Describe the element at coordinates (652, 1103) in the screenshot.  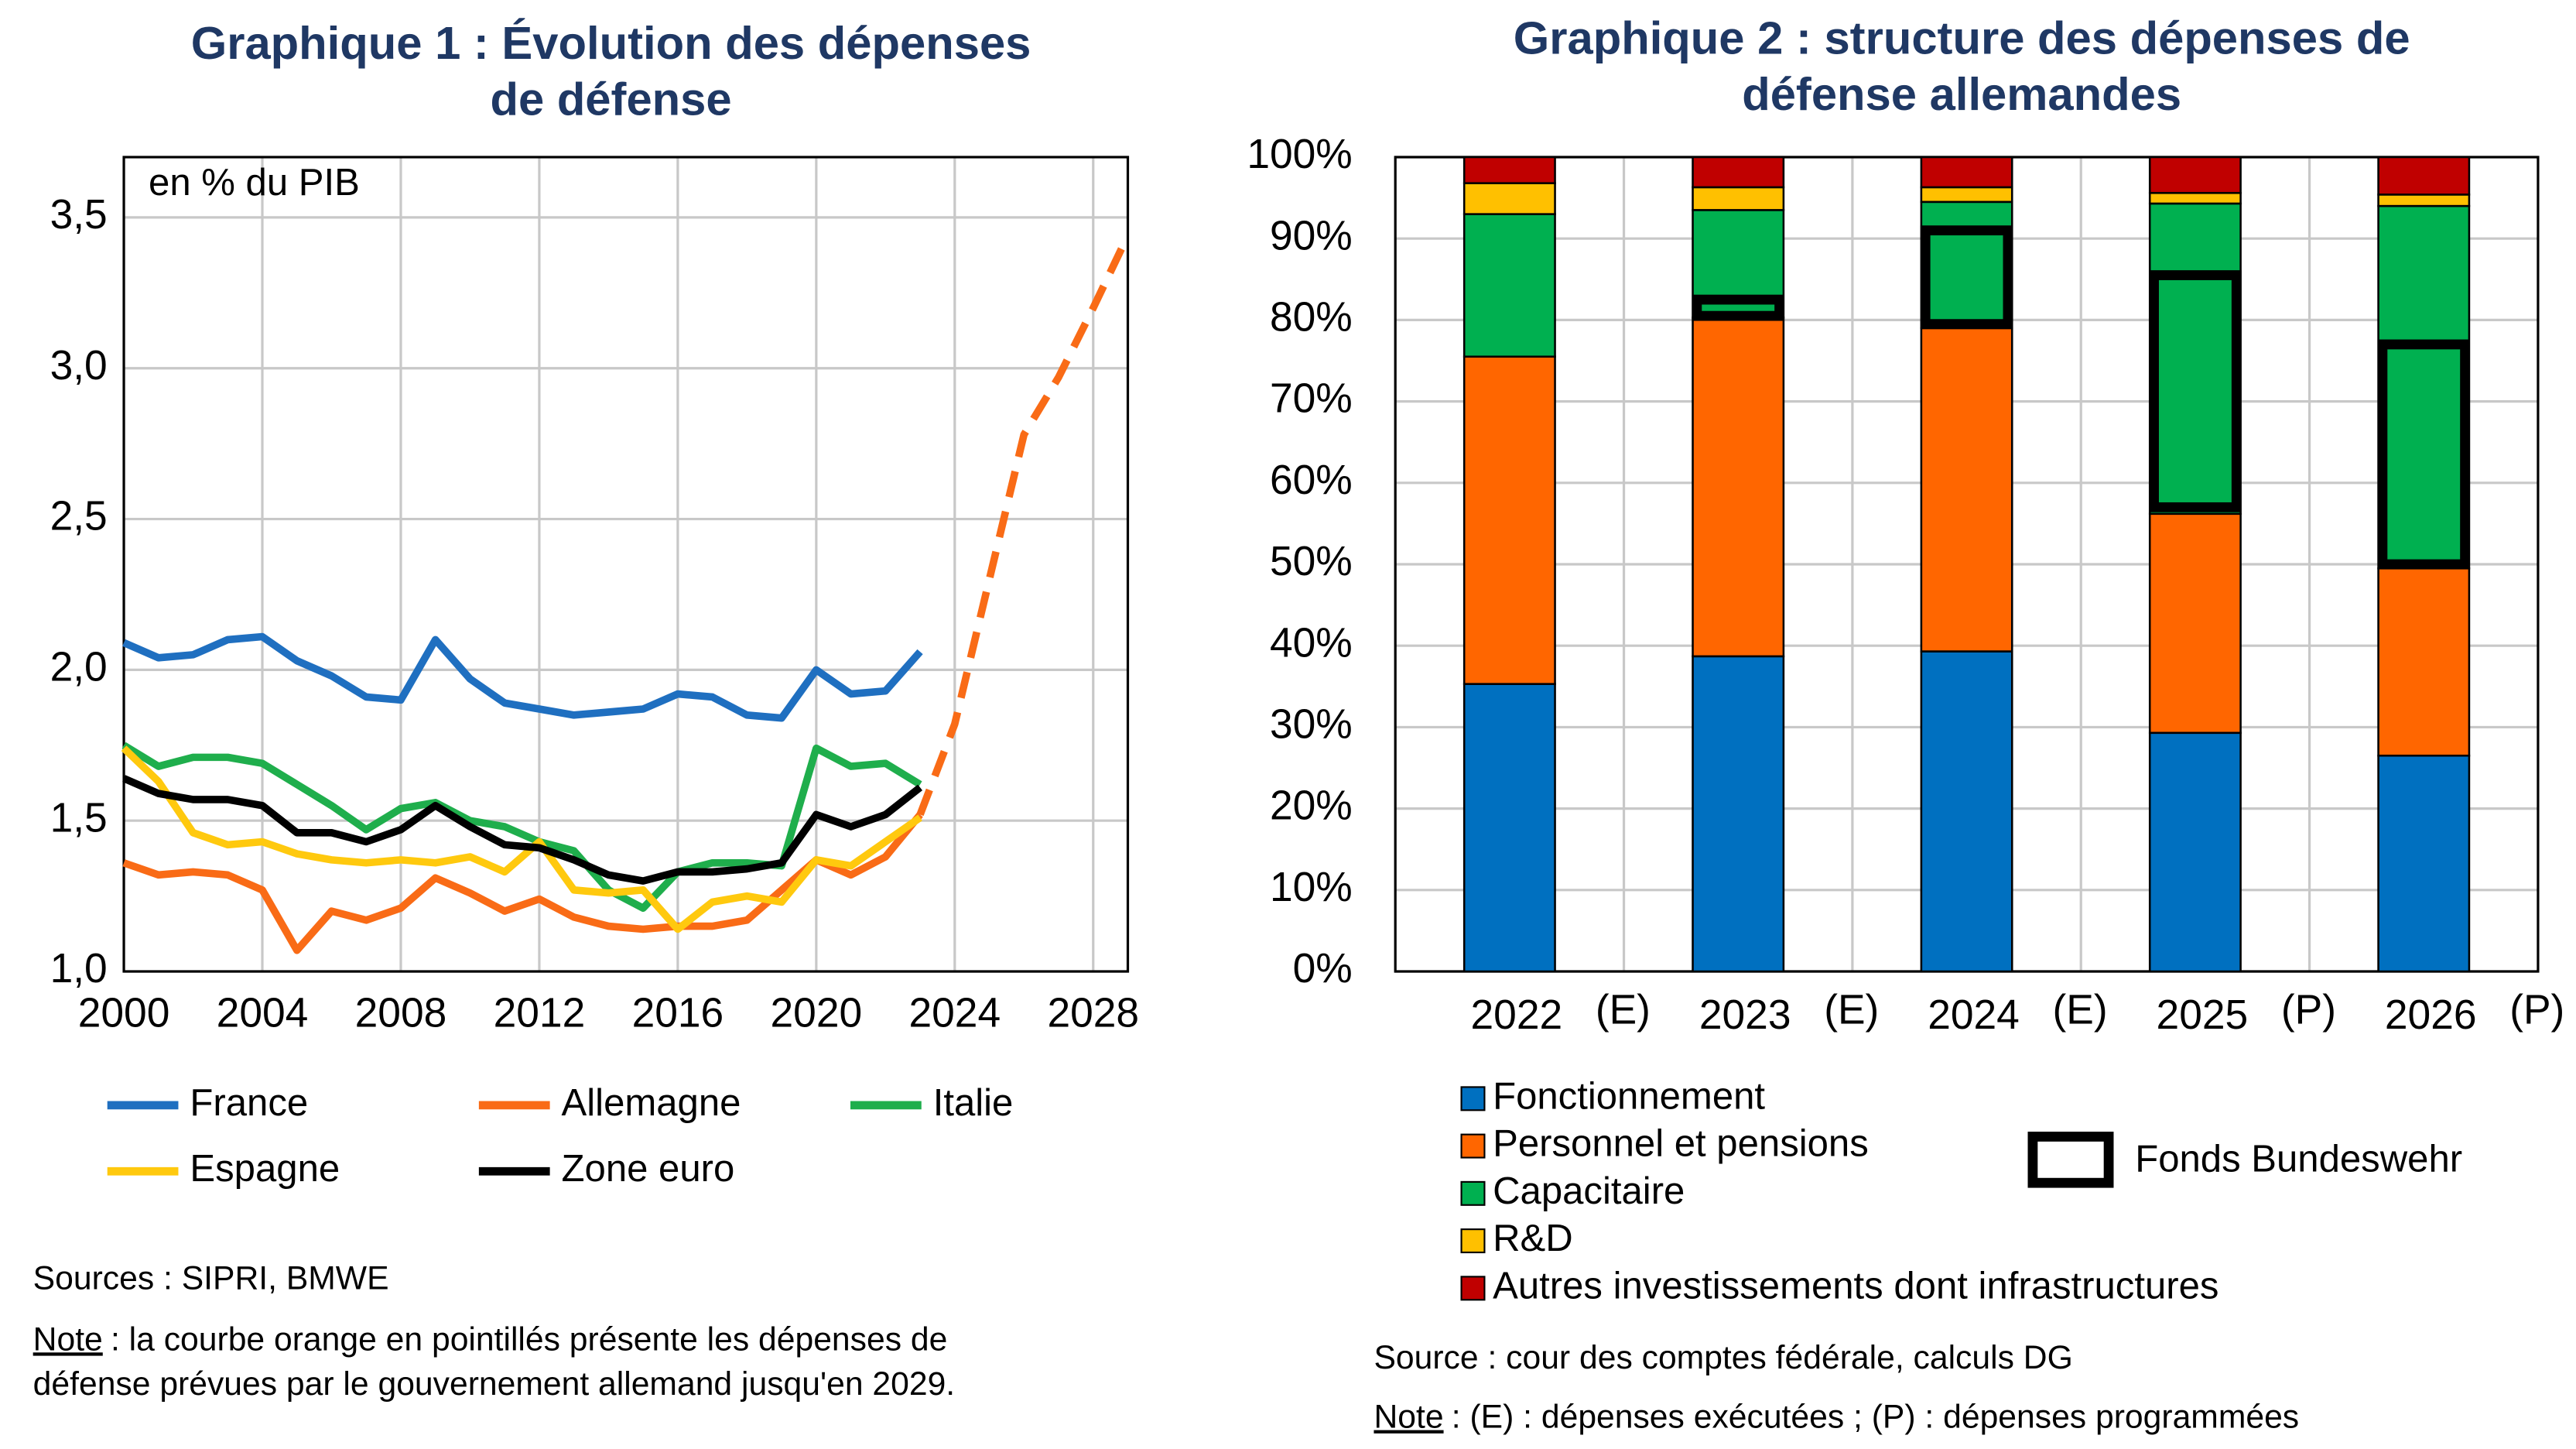
I see `legend-label: Allemagne` at that location.